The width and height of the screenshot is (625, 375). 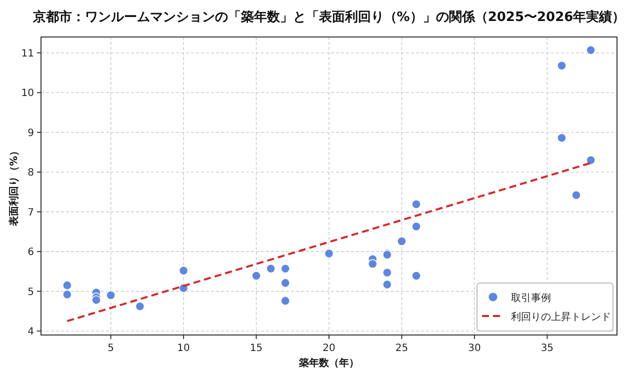 I want to click on legend-label: 利回りの上昇トレンド, so click(x=561, y=317).